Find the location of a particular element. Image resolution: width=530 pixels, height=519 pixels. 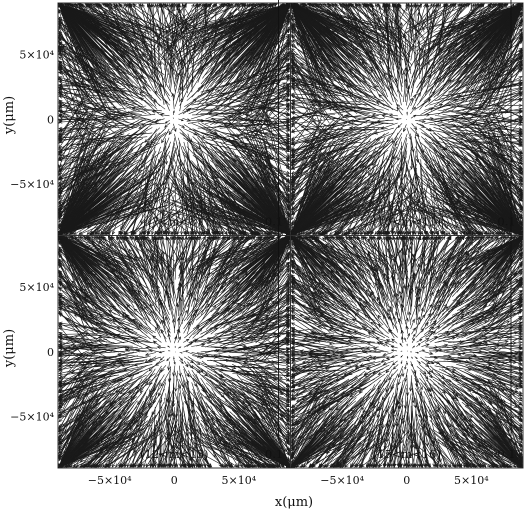

panel-label: (10<m<11) is located at coordinates (407, 222).